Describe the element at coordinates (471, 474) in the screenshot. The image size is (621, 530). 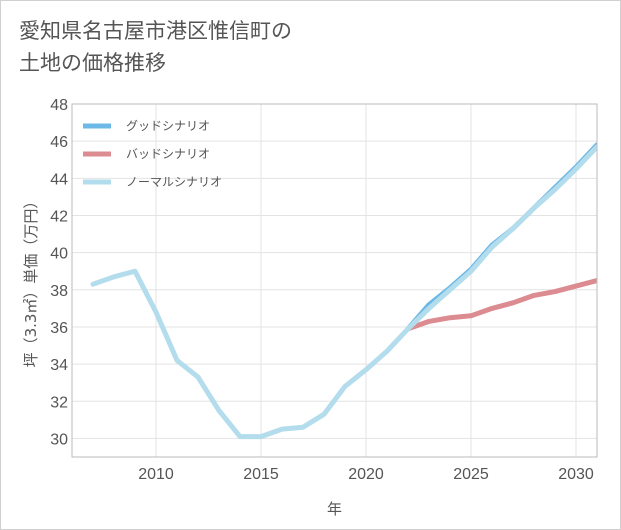
I see `x-tick-label: 2025` at that location.